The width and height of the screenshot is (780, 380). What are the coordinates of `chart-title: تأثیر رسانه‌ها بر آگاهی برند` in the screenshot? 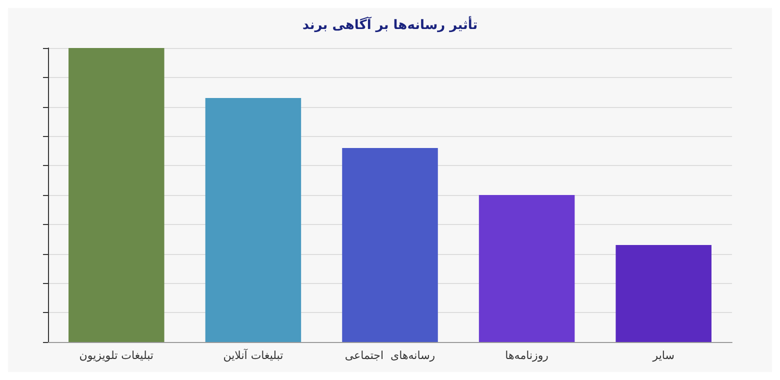 It's located at (390, 24).